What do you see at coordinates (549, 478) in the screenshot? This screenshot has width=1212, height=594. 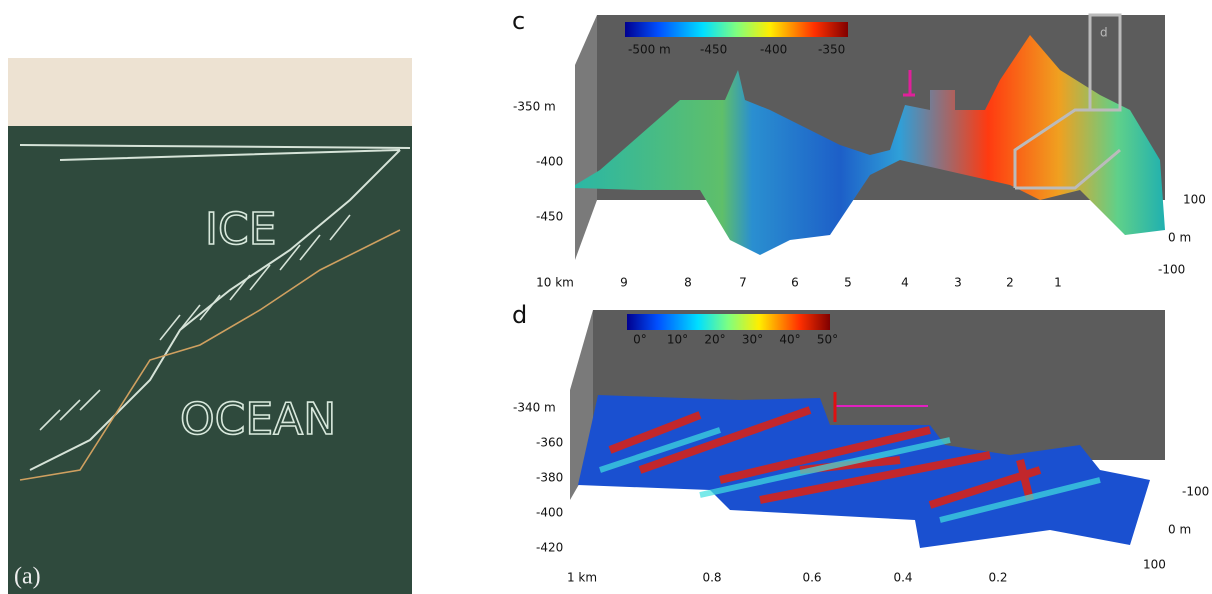 I see `y-tick-label: -380` at bounding box center [549, 478].